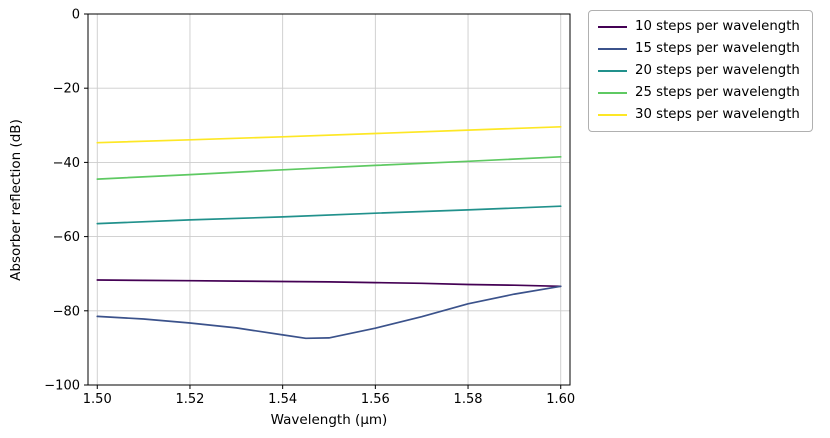 The width and height of the screenshot is (830, 438). What do you see at coordinates (717, 70) in the screenshot?
I see `legend-label: 20 steps per wavelength` at bounding box center [717, 70].